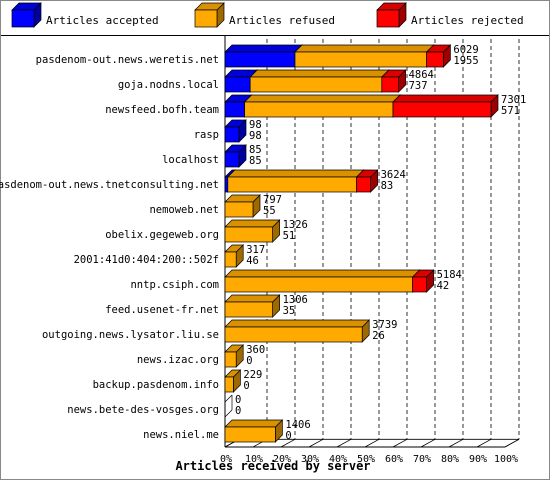 This screenshot has height=484, width=550. Describe the element at coordinates (388, 18) in the screenshot. I see `legend-swatch-3-front` at that location.